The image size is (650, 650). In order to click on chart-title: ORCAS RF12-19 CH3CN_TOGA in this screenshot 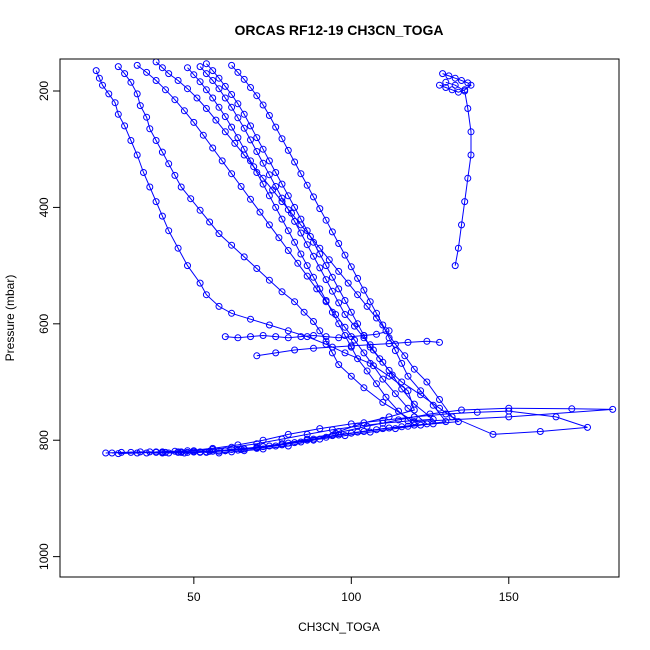, I will do `click(338, 30)`.